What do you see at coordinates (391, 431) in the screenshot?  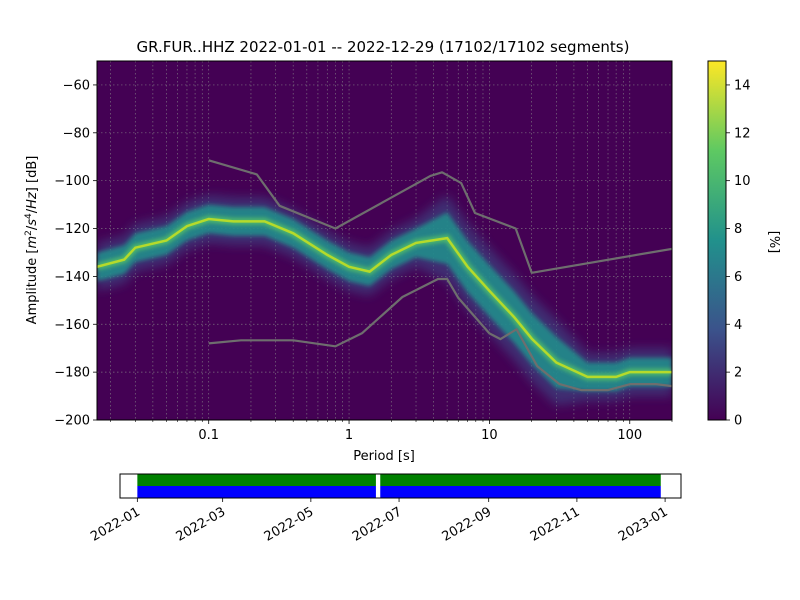 I see `x-axis: 0.1 1 10 100` at bounding box center [391, 431].